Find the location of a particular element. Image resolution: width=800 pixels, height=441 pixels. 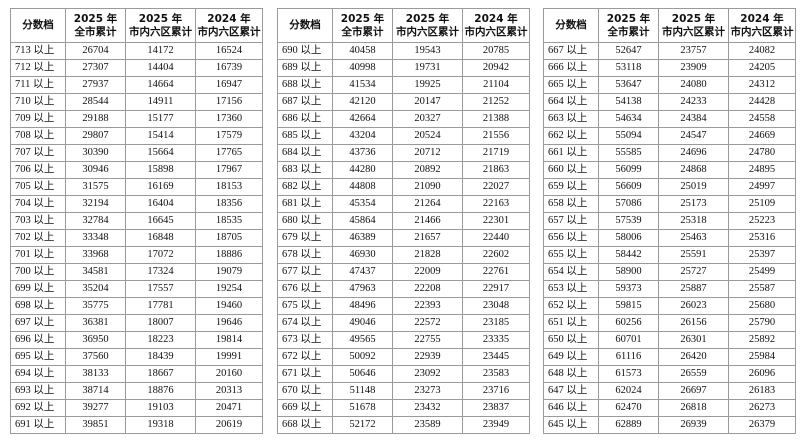

score-cell: 709 以上 is located at coordinates (38, 119).